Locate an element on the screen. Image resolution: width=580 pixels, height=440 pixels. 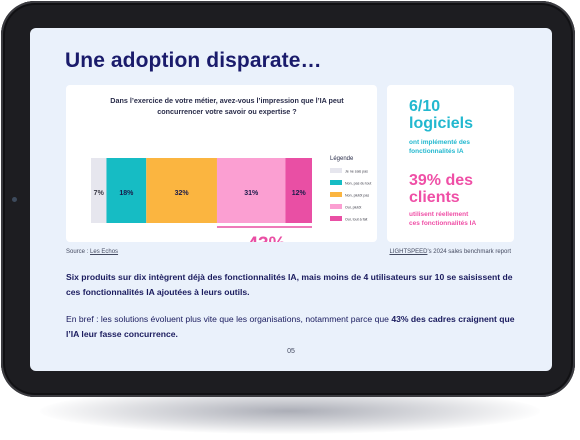
annotation-value: 43% is located at coordinates (266, 238).